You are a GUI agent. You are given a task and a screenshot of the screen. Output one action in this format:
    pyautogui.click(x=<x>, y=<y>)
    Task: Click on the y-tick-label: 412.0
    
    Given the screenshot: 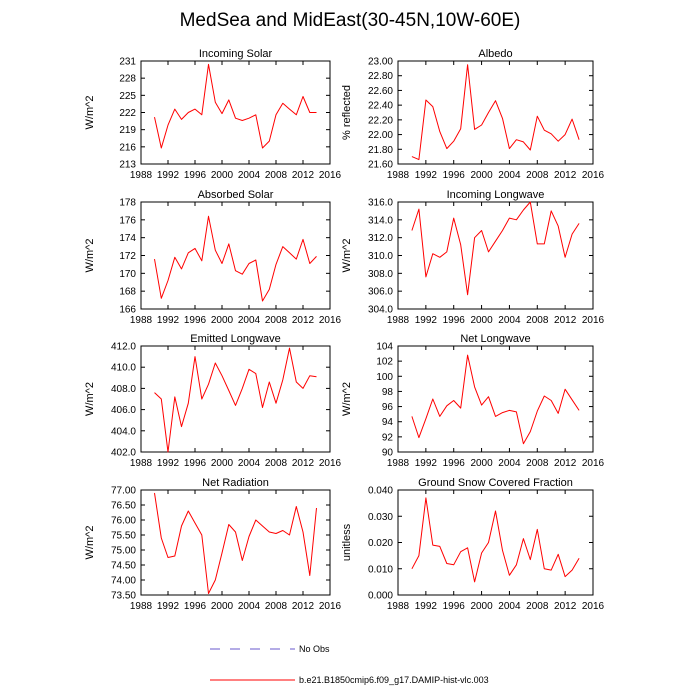 What is the action you would take?
    pyautogui.click(x=123, y=347)
    